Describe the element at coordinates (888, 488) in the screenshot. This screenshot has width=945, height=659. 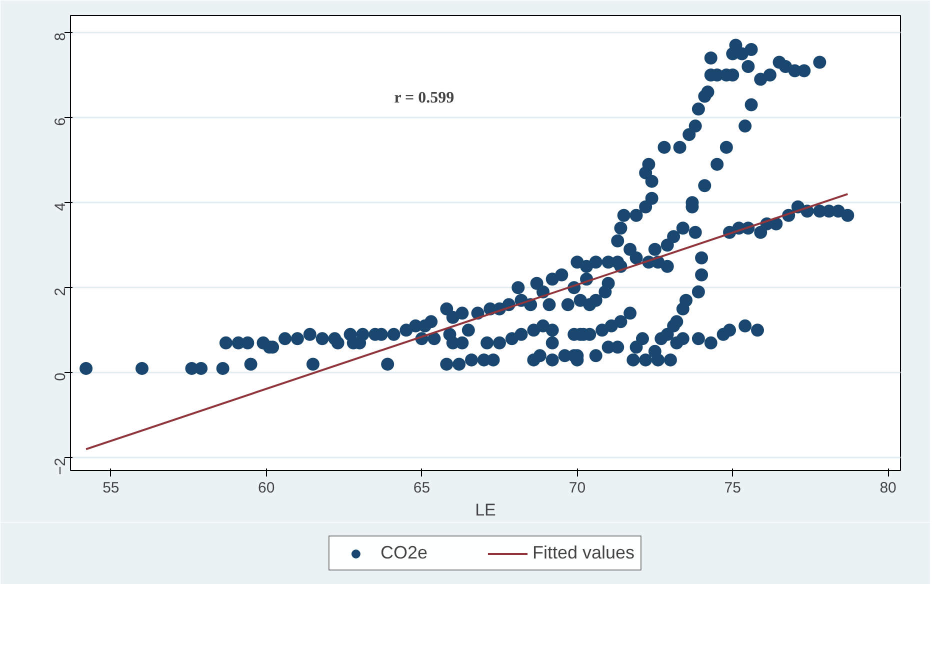
I see `x-tick-label: 80` at that location.